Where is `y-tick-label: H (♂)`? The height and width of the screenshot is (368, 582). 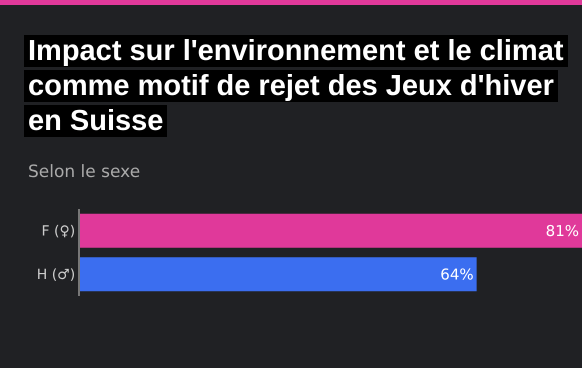 y-tick-label: H (♂) is located at coordinates (56, 275).